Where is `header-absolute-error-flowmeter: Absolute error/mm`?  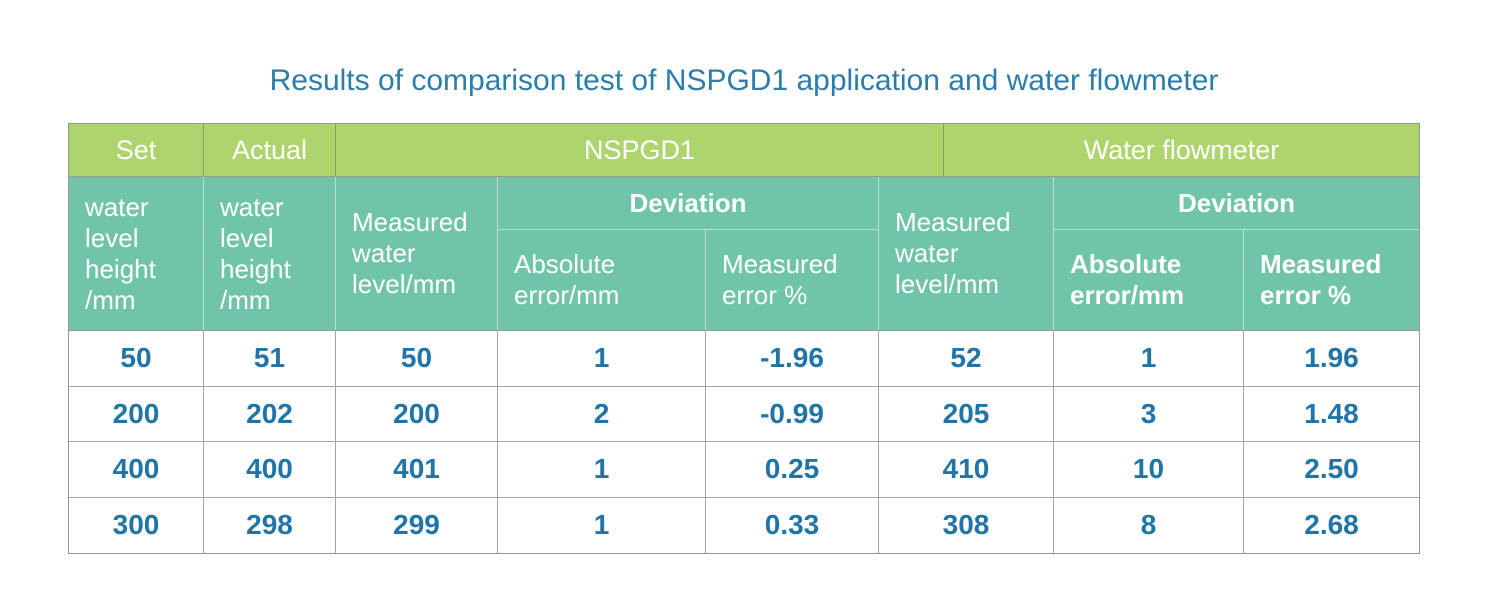 header-absolute-error-flowmeter: Absolute error/mm is located at coordinates (1149, 280).